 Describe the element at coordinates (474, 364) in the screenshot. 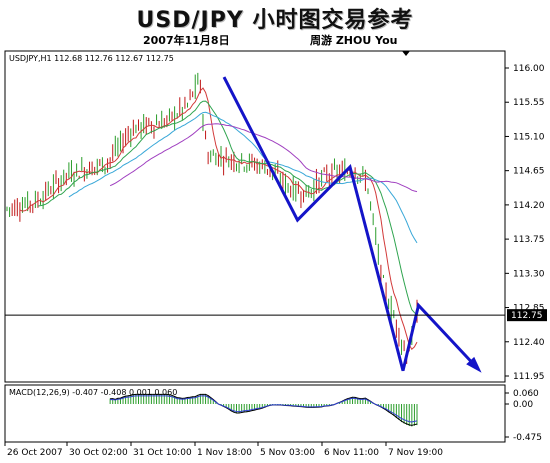

I see `trend-arrowhead-icon` at that location.